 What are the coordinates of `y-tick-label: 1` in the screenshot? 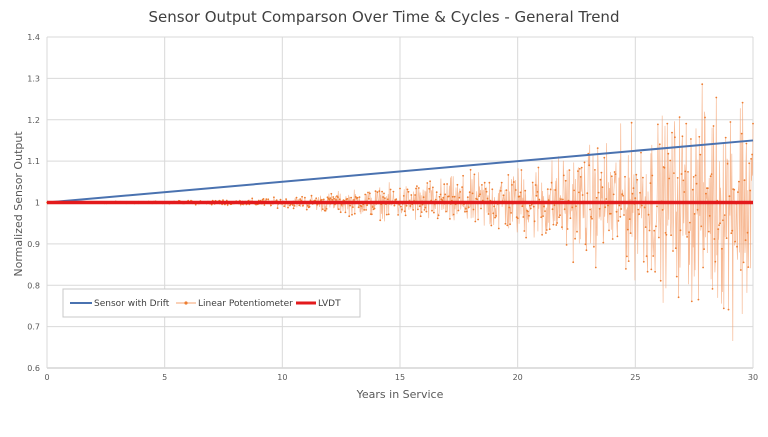 It's located at (37, 203).